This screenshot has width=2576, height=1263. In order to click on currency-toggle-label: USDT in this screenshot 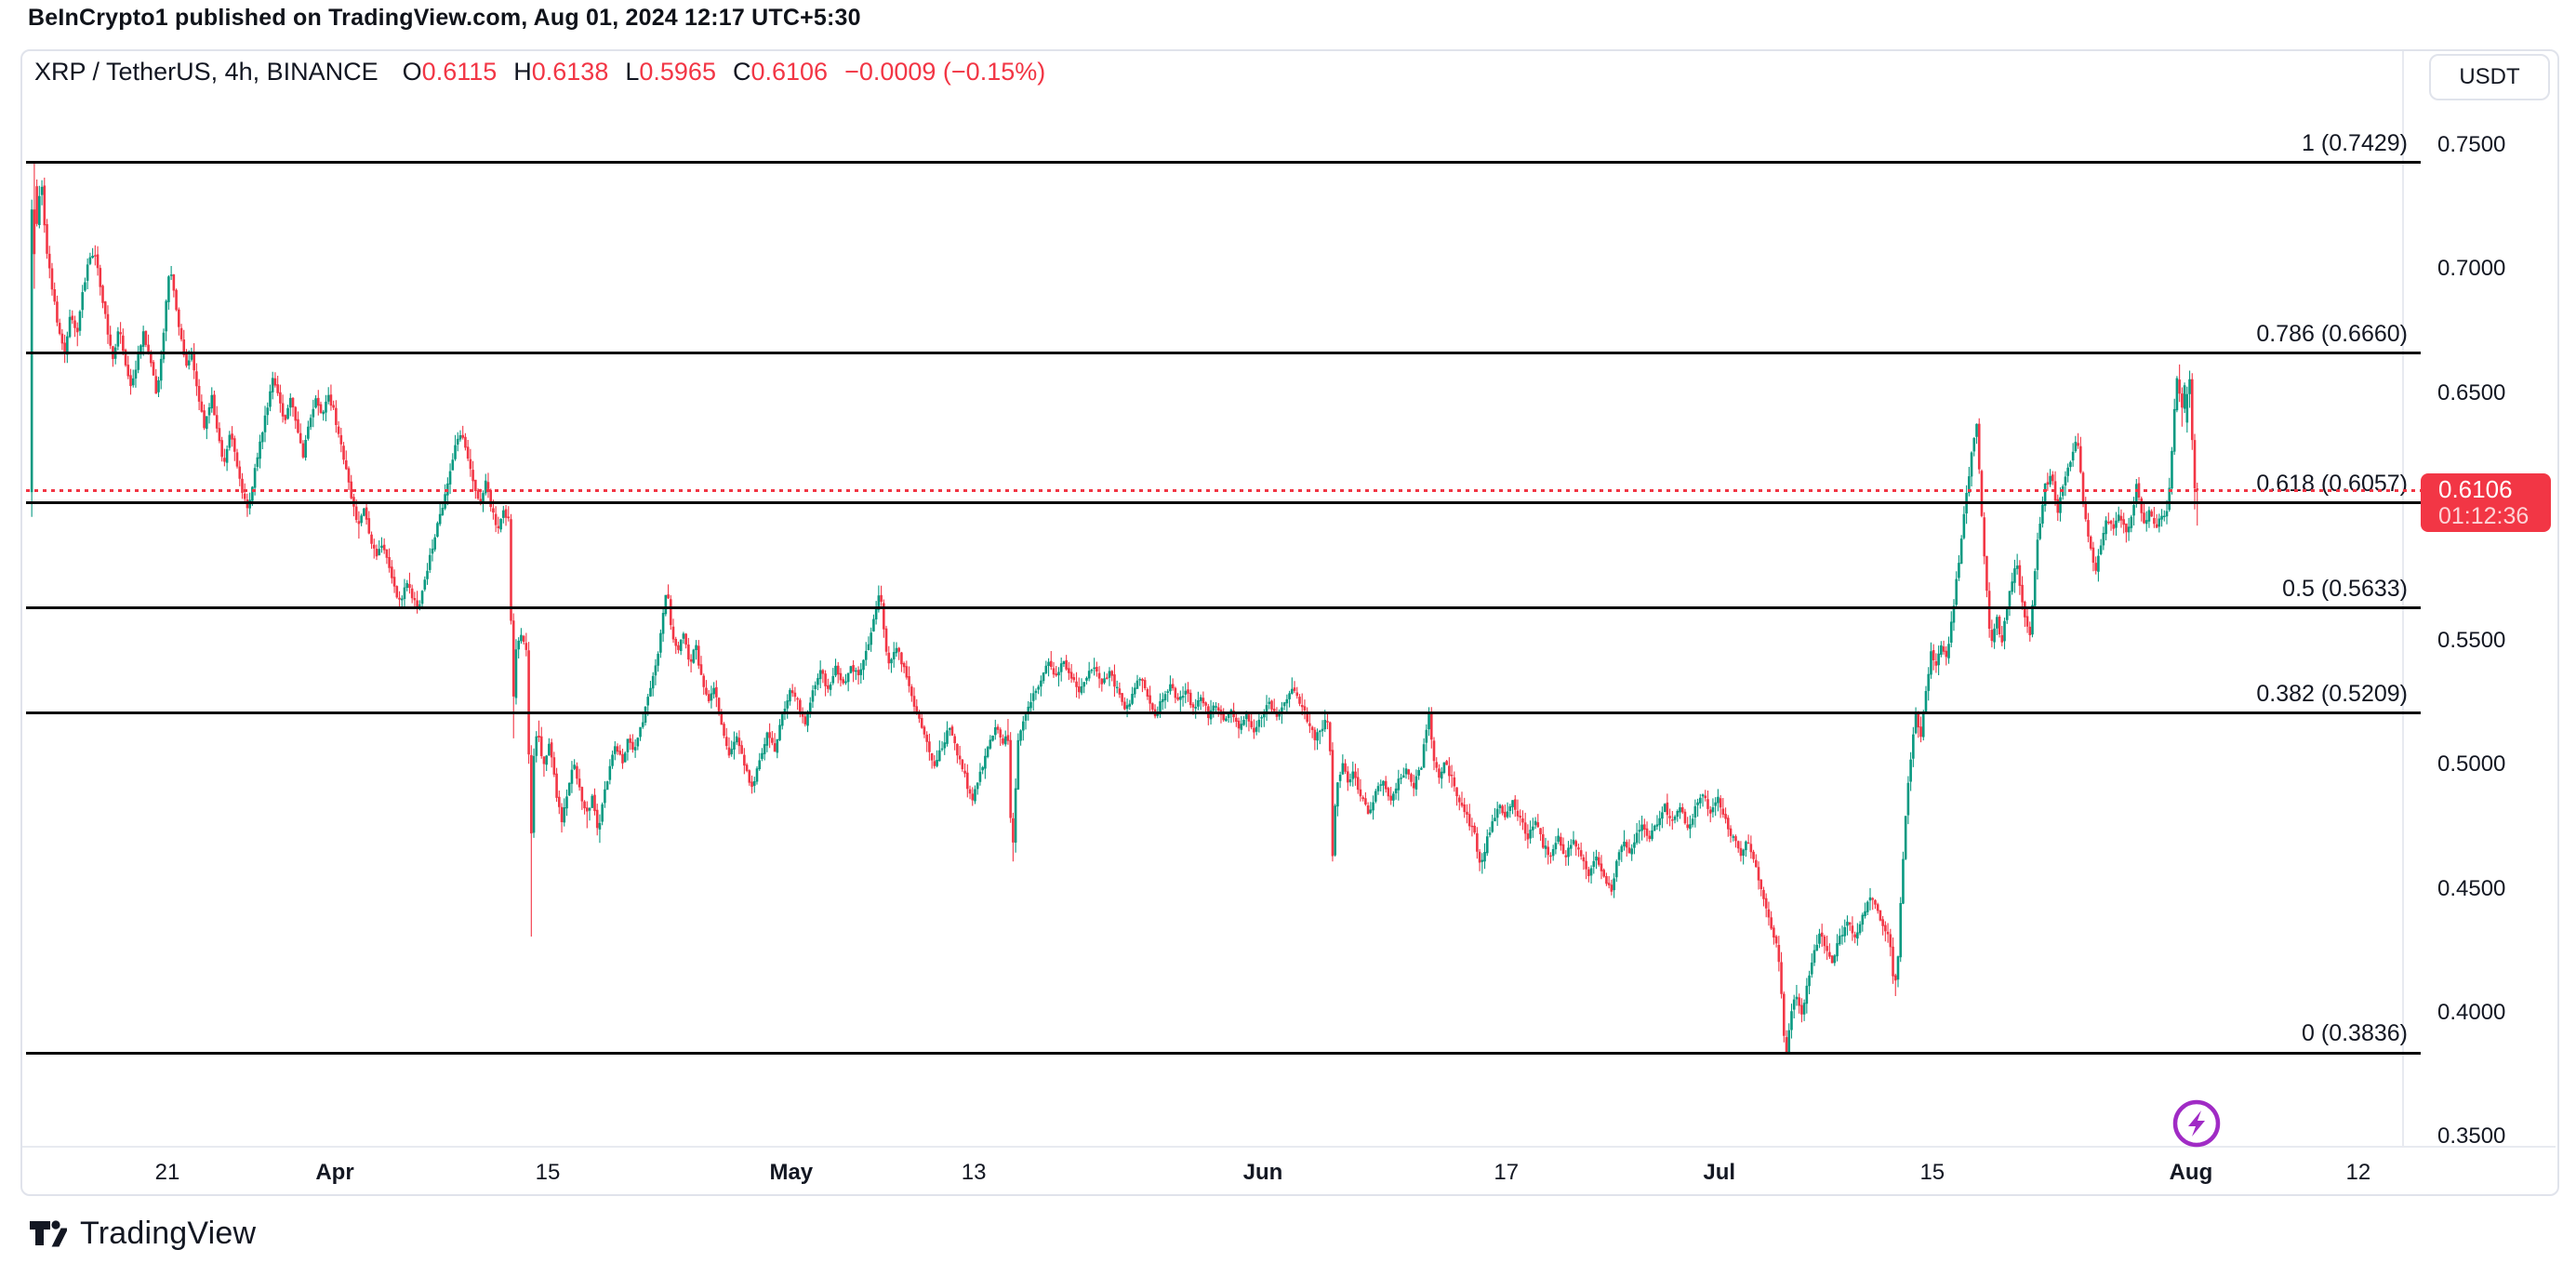, I will do `click(2489, 77)`.